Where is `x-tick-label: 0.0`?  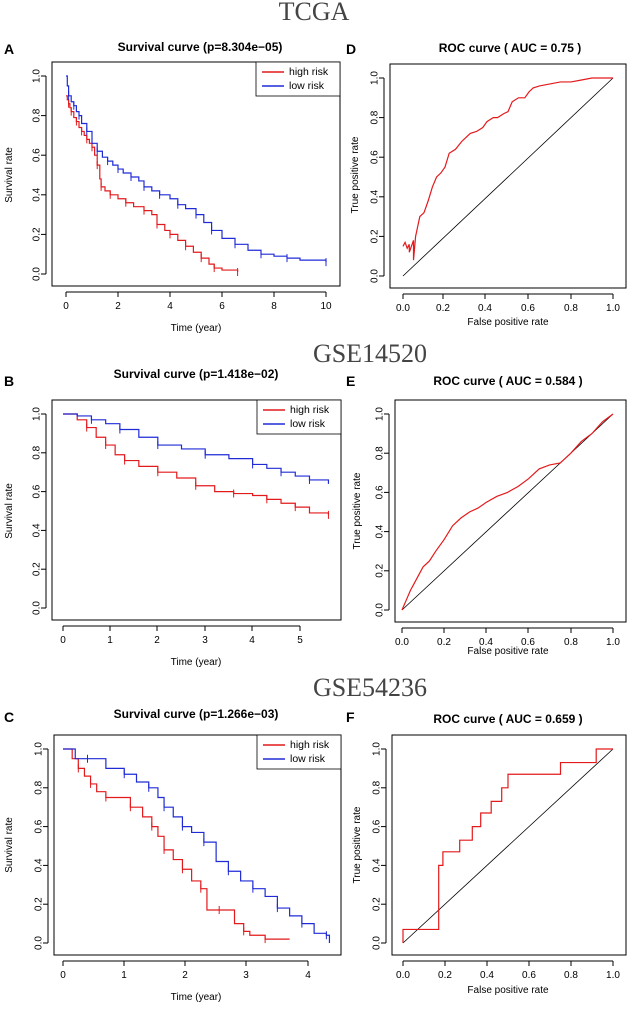 x-tick-label: 0.0 is located at coordinates (402, 642).